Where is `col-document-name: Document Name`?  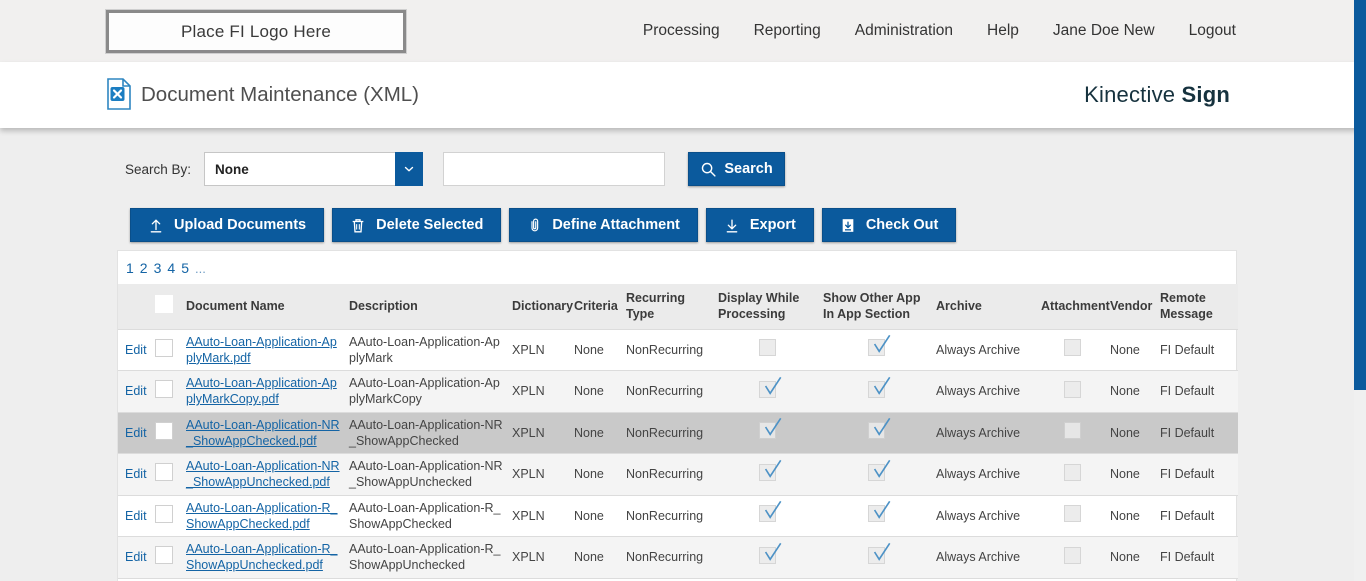 col-document-name: Document Name is located at coordinates (267, 306).